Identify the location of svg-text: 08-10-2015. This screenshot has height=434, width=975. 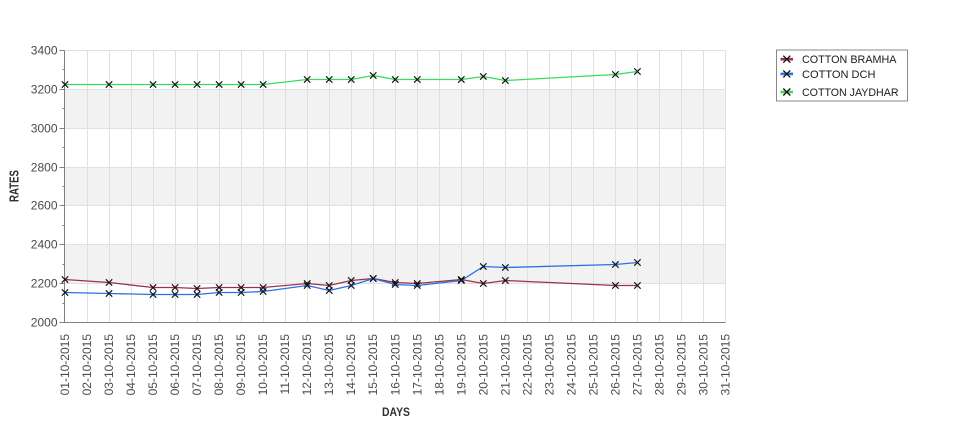
(219, 365).